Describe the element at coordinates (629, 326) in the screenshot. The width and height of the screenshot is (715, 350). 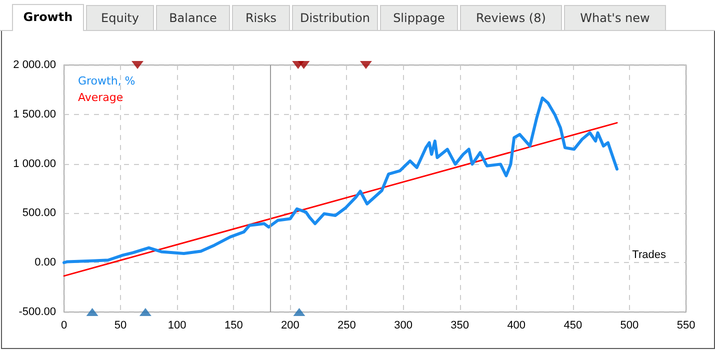
I see `x-tick-label: 500` at that location.